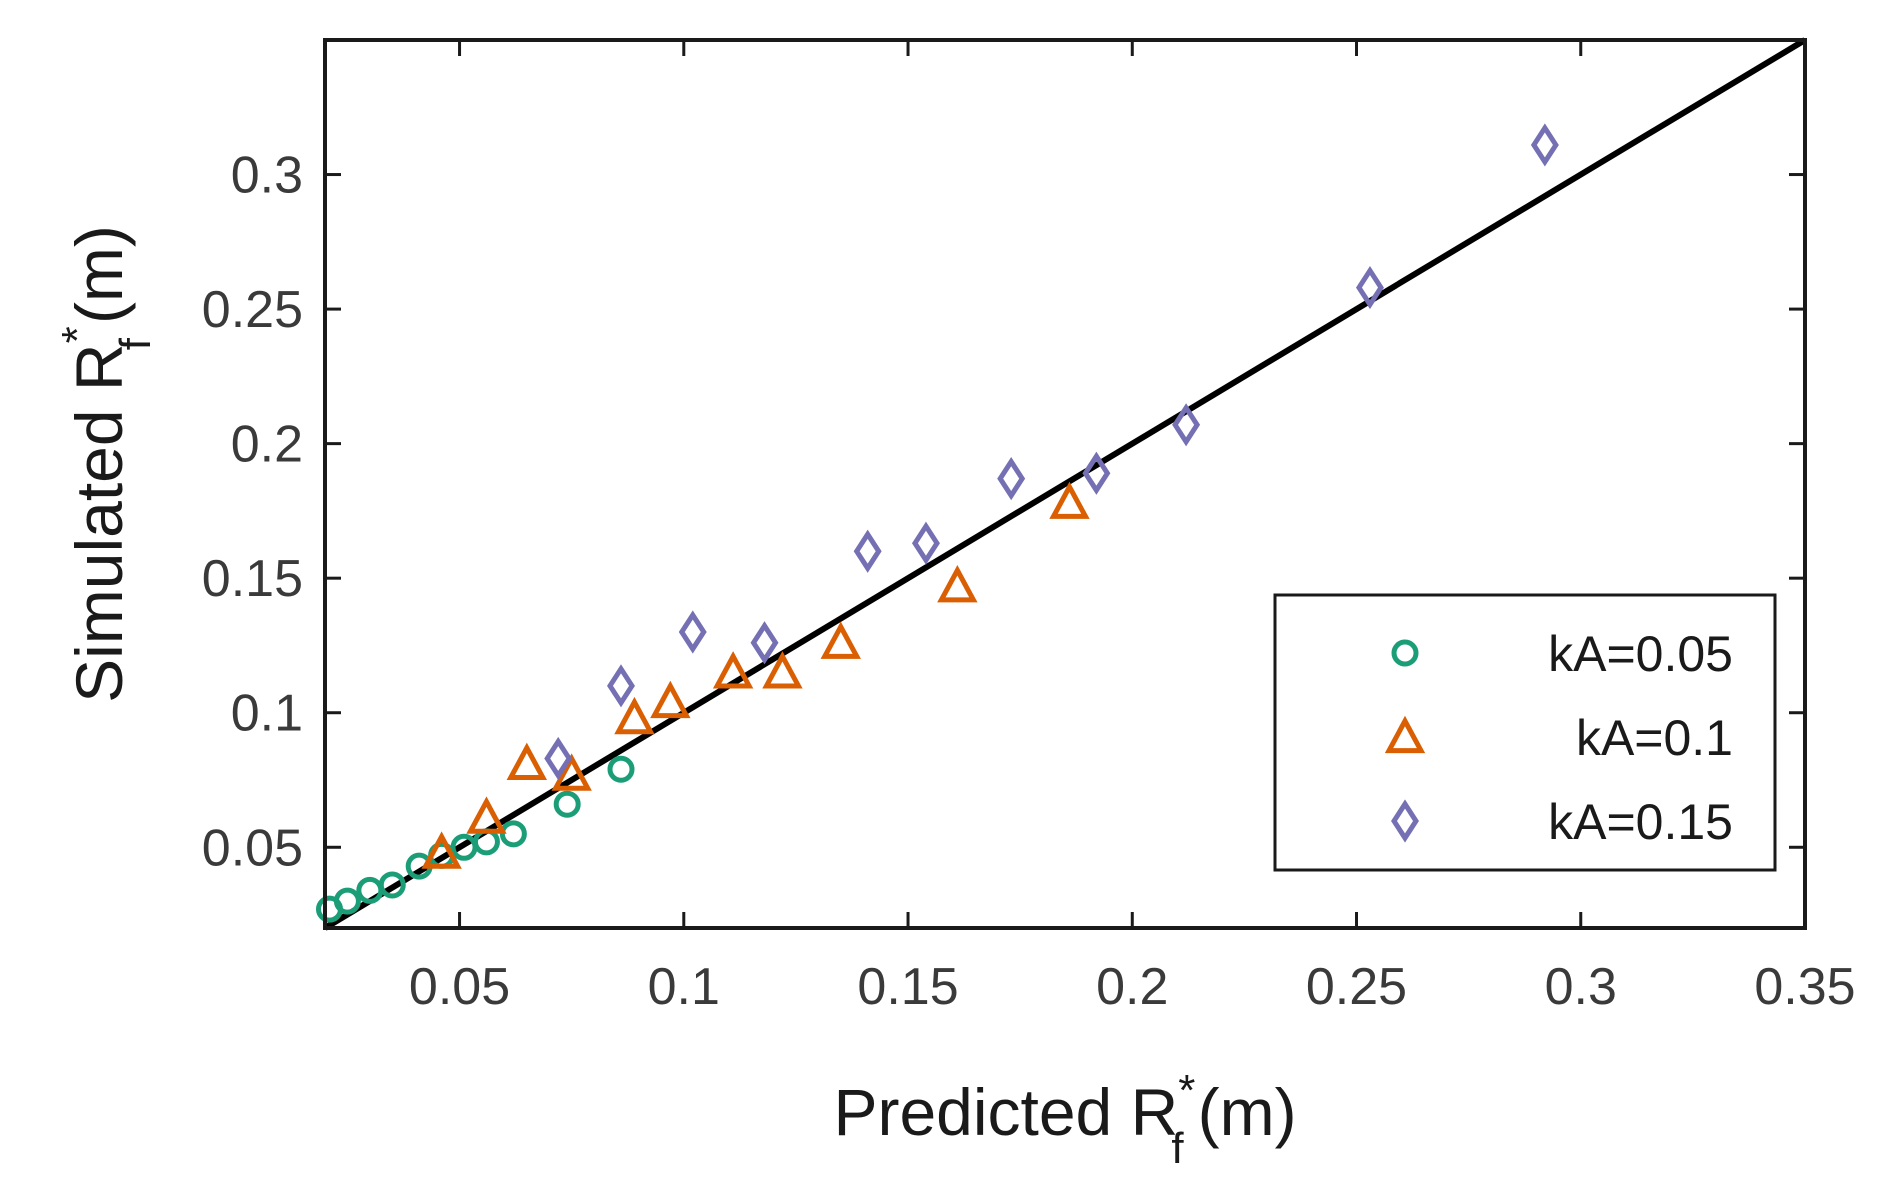 The width and height of the screenshot is (1894, 1194). What do you see at coordinates (1654, 738) in the screenshot?
I see `legend-label: kA=0.1` at bounding box center [1654, 738].